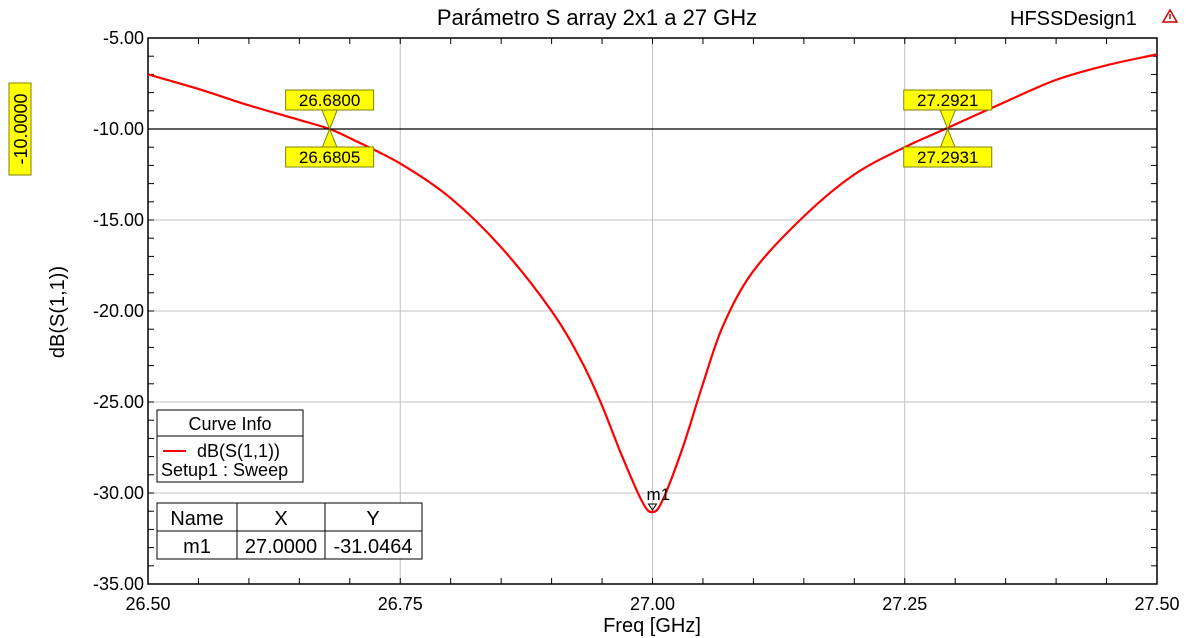 The image size is (1195, 638). I want to click on y-tick-label: -35.00, so click(118, 584).